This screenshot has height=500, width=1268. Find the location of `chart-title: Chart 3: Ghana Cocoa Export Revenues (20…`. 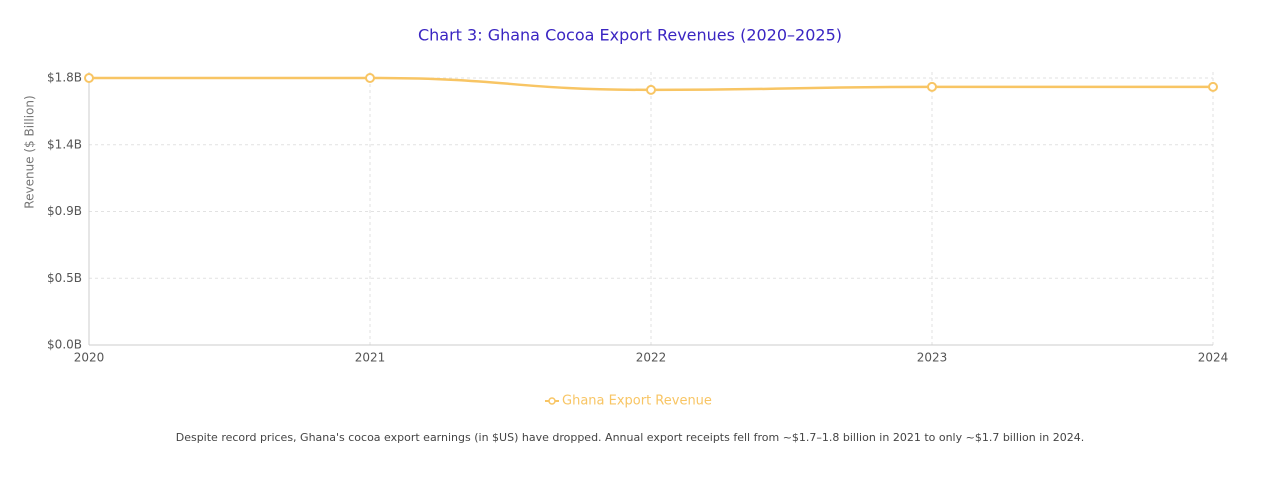

chart-title: Chart 3: Ghana Cocoa Export Revenues (20… is located at coordinates (630, 35).